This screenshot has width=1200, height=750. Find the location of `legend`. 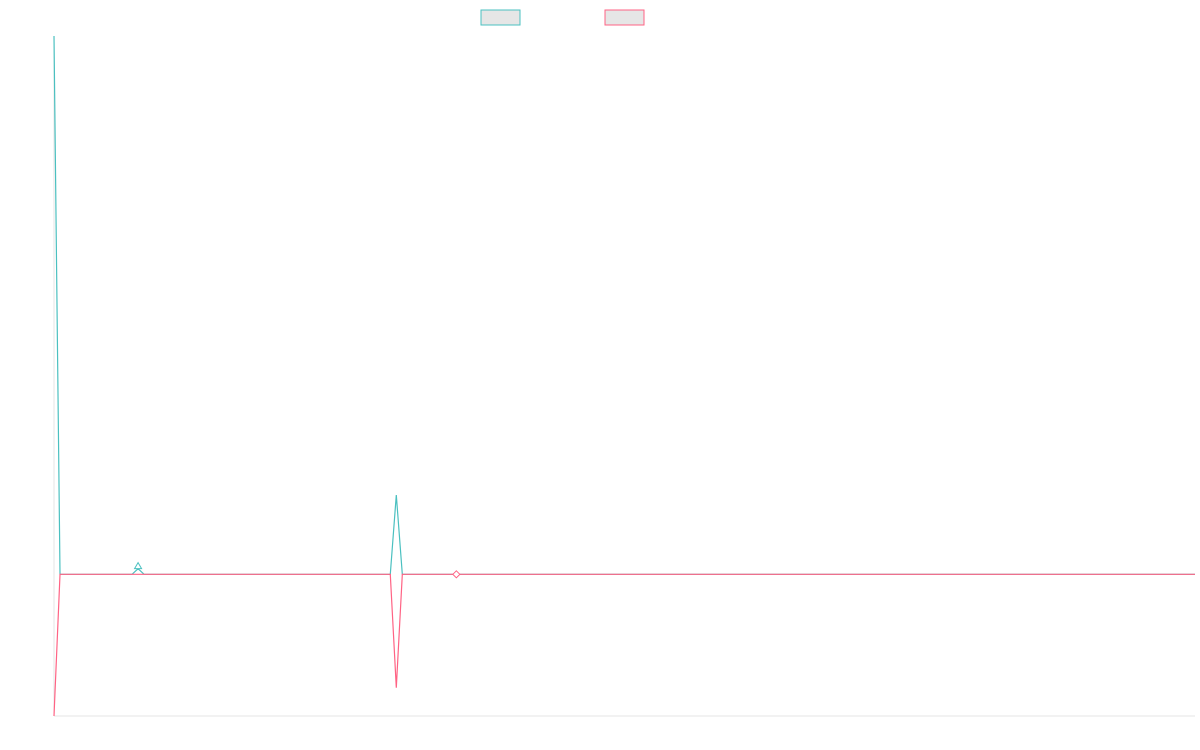

legend is located at coordinates (562, 17).